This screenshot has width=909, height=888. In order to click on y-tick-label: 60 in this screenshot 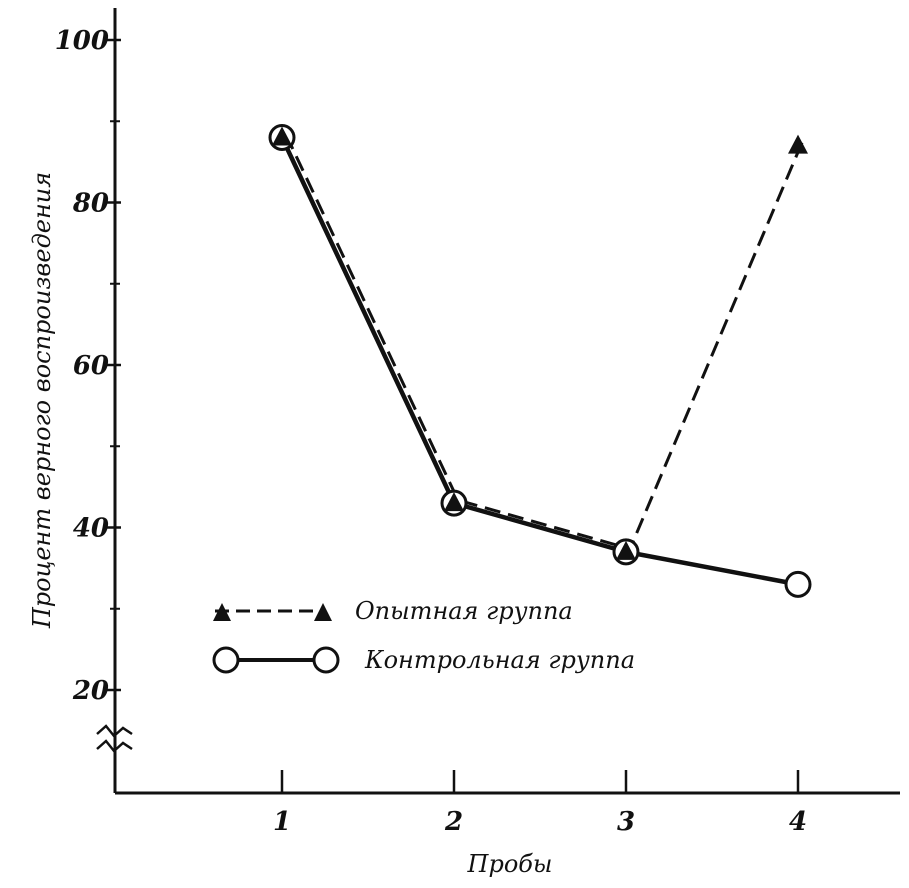, I will do `click(91, 366)`.